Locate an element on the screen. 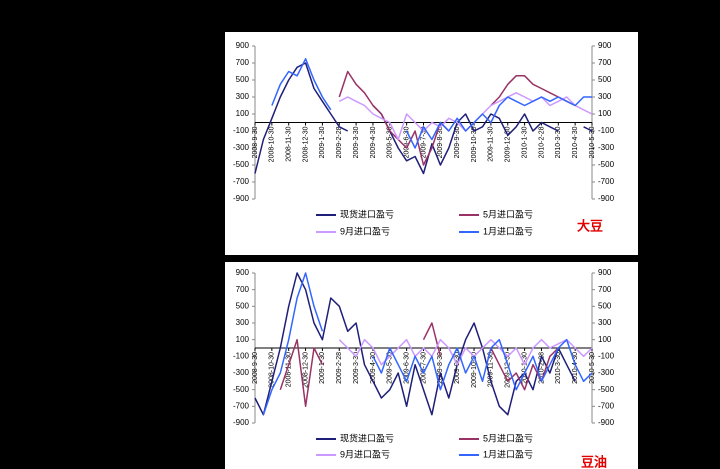 The width and height of the screenshot is (720, 469). chart-annotation: 大豆 is located at coordinates (590, 225).